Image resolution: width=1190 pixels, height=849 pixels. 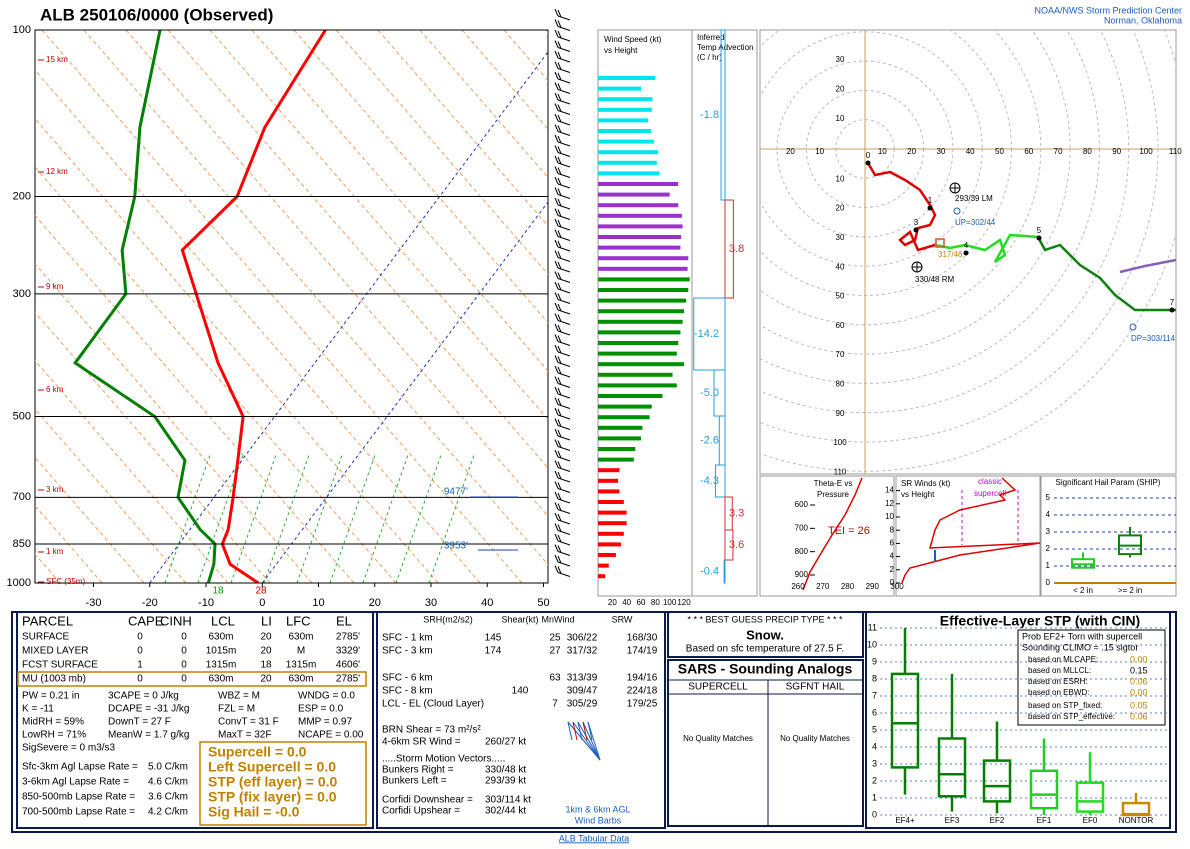 What do you see at coordinates (709, 571) in the screenshot?
I see `advection-label: -0.4` at bounding box center [709, 571].